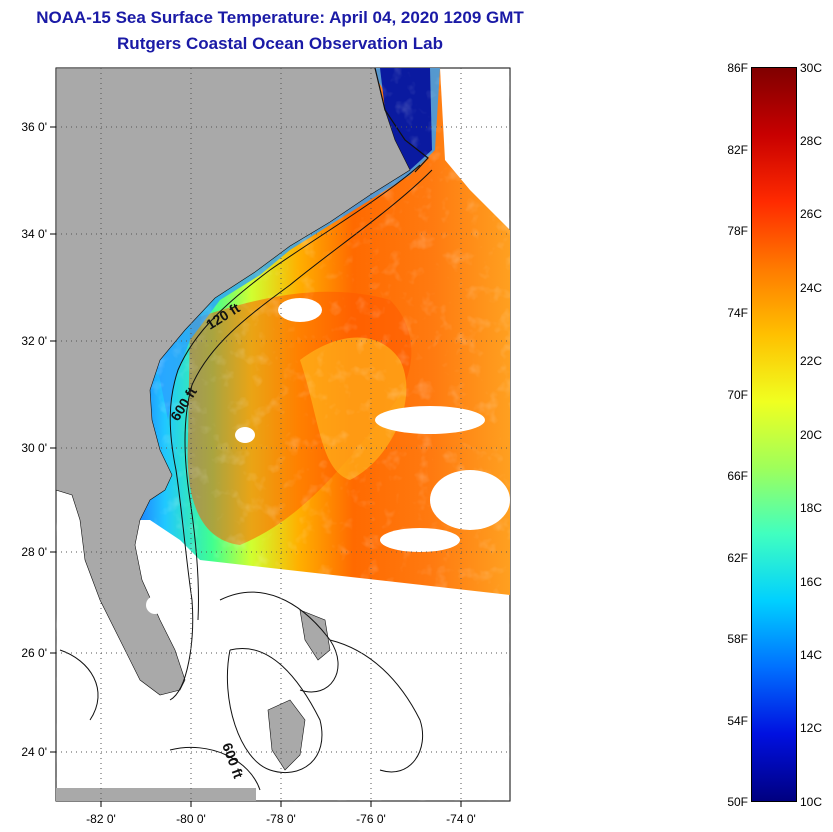 This screenshot has width=833, height=832. I want to click on colorbar-label-20c: 20C, so click(811, 435).